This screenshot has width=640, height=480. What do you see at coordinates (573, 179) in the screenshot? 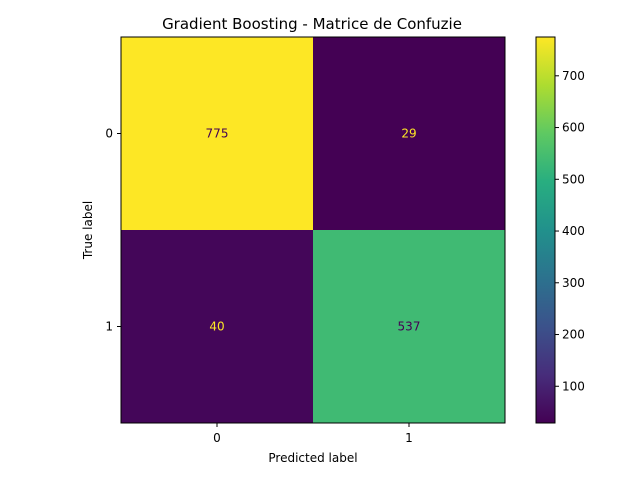
I see `colorbar-tick-label: 500` at bounding box center [573, 179].